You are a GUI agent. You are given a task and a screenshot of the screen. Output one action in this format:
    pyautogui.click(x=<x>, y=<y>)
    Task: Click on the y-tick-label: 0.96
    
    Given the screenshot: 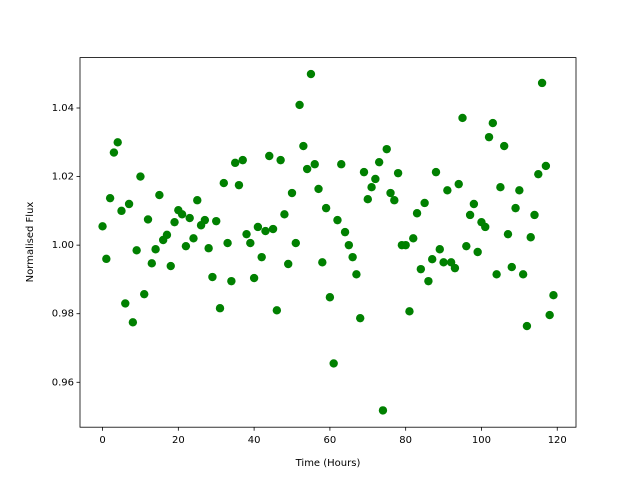 What is the action you would take?
    pyautogui.click(x=63, y=382)
    